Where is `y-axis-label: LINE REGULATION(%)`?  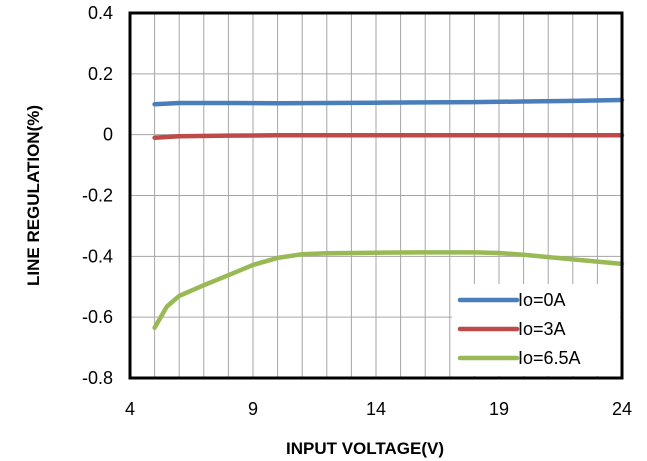 y-axis-label: LINE REGULATION(%) is located at coordinates (33, 195).